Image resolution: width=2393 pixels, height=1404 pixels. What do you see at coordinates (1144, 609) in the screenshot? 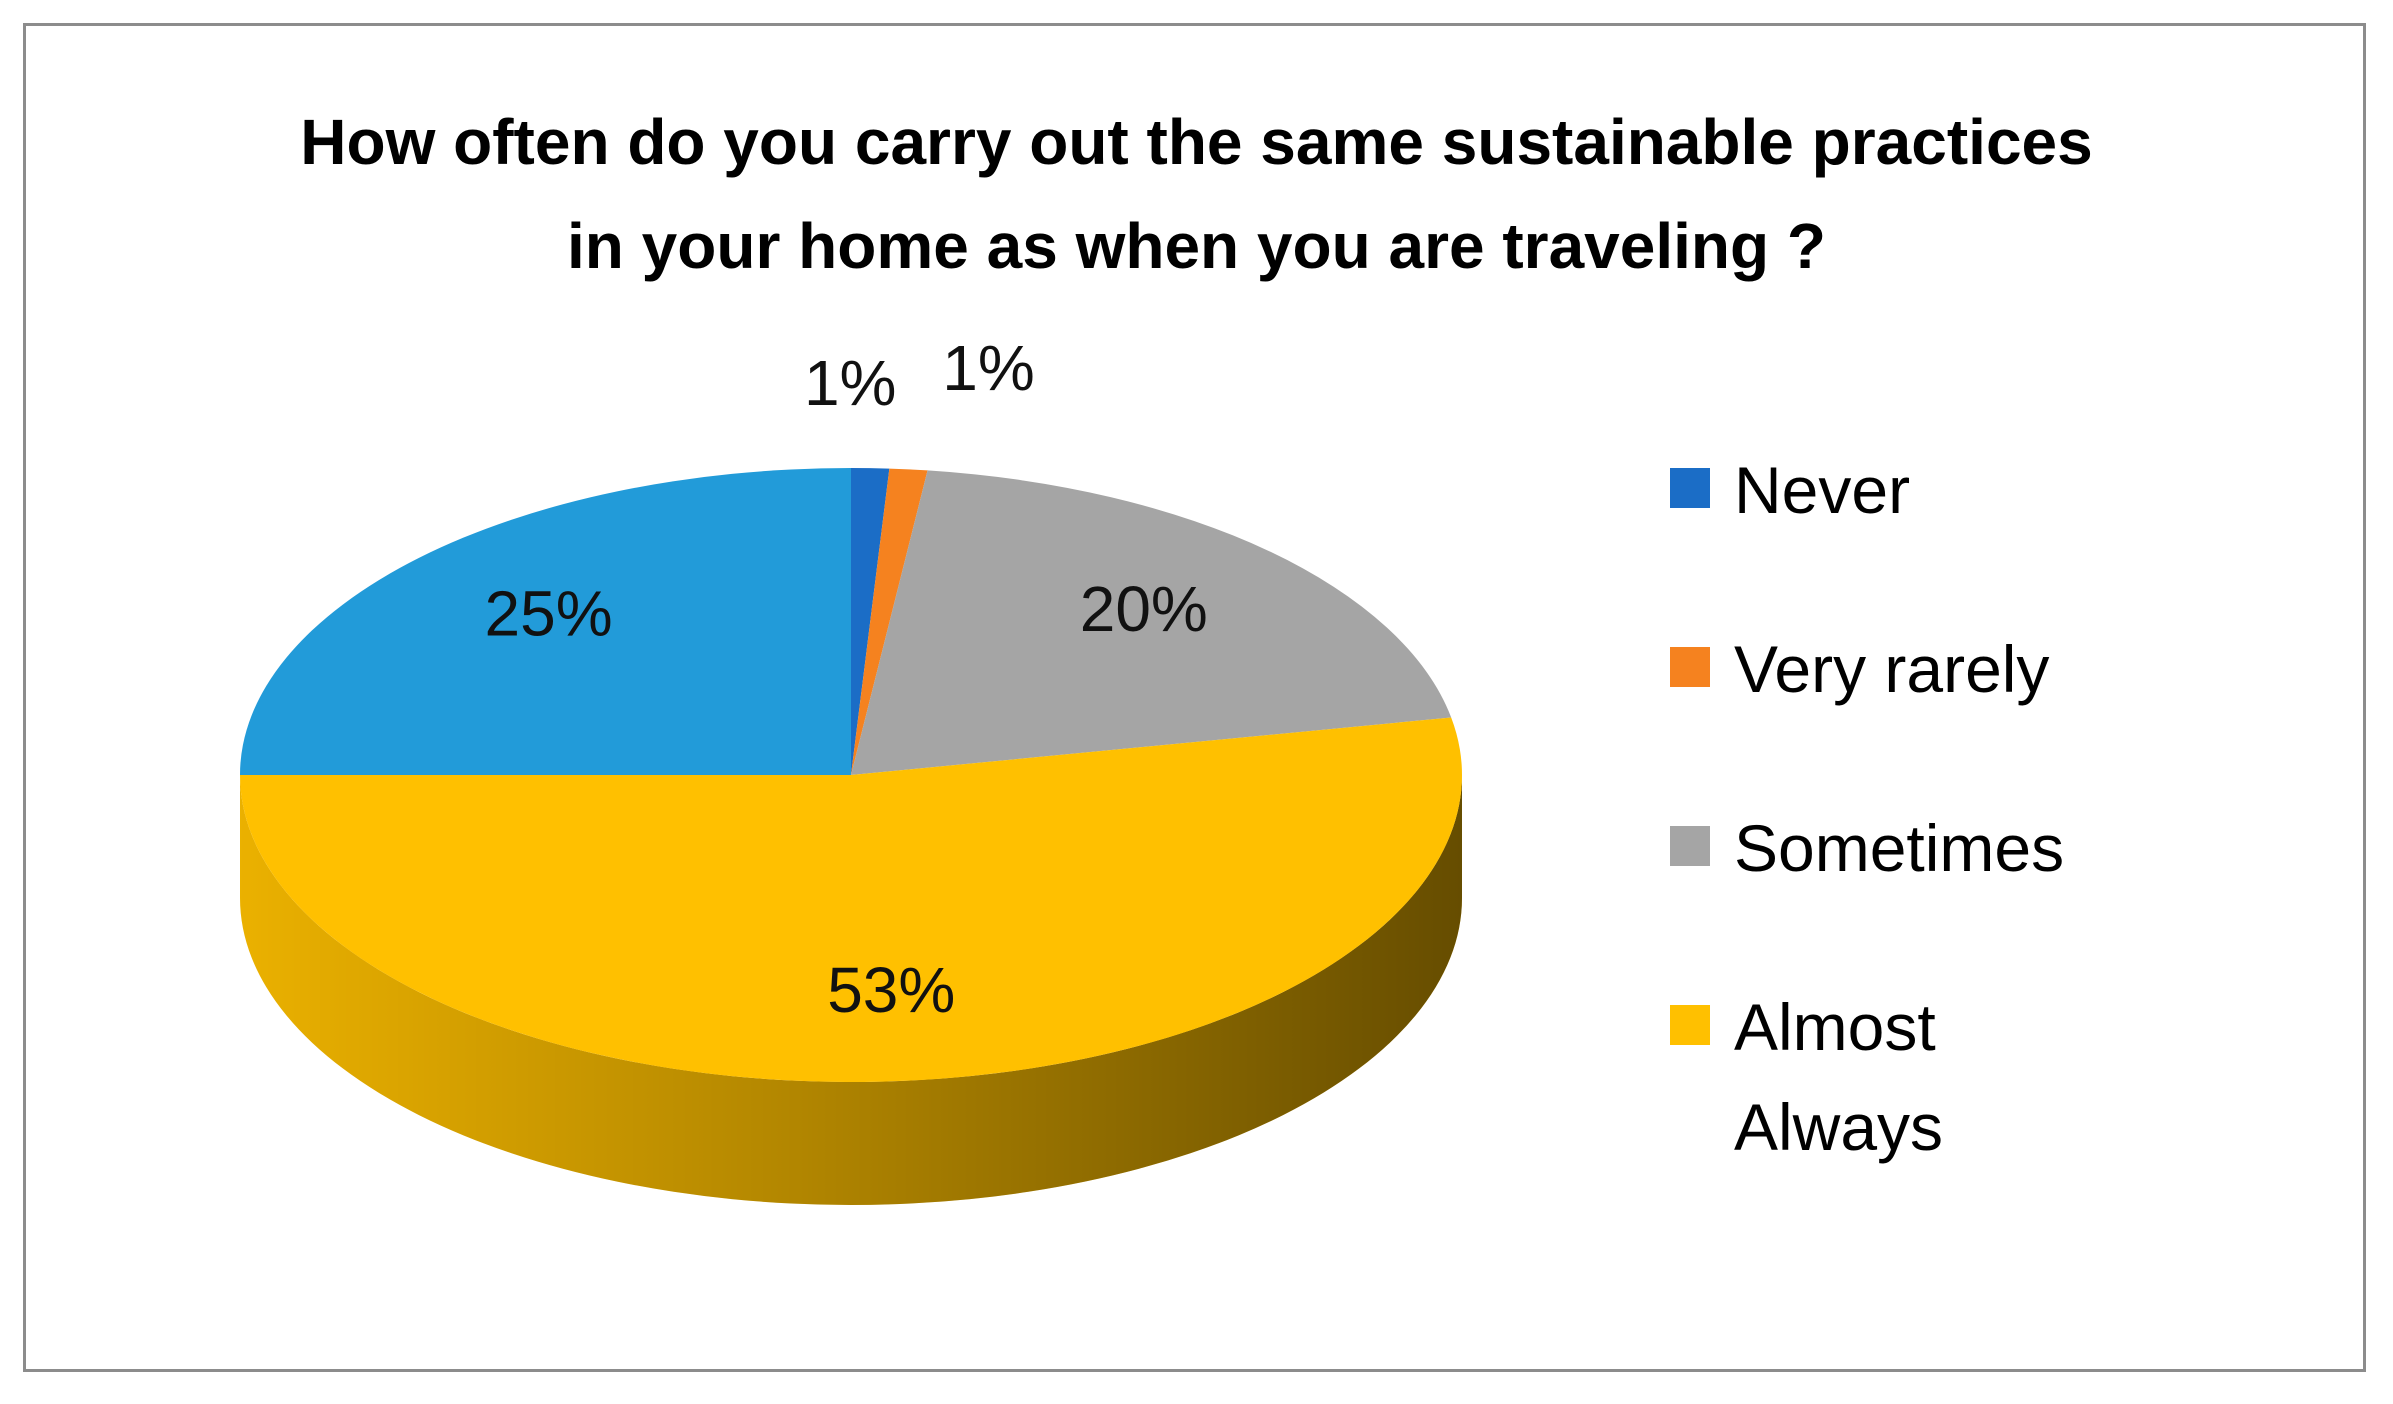
I see `data-label: 20%` at bounding box center [1144, 609].